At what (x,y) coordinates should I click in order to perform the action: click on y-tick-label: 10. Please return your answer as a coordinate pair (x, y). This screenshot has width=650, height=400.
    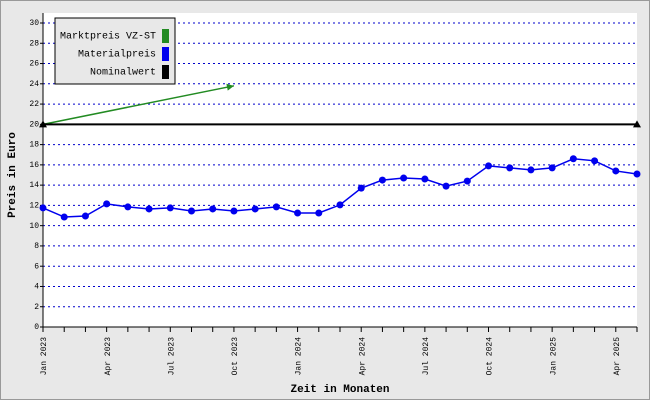
    Looking at the image, I should click on (34, 226).